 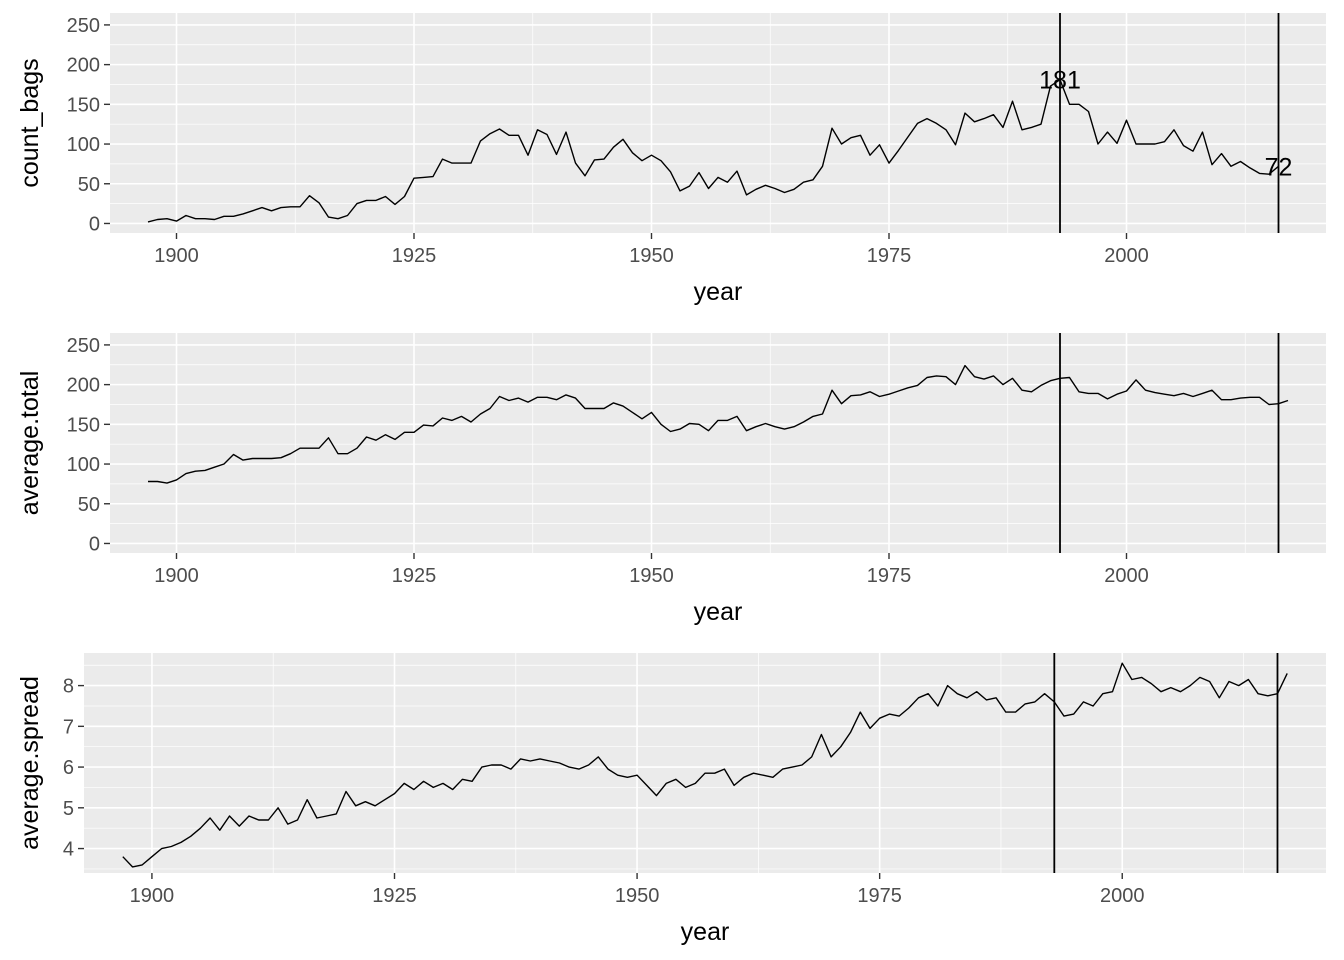 What do you see at coordinates (30, 122) in the screenshot?
I see `y-axis-title: count_bags` at bounding box center [30, 122].